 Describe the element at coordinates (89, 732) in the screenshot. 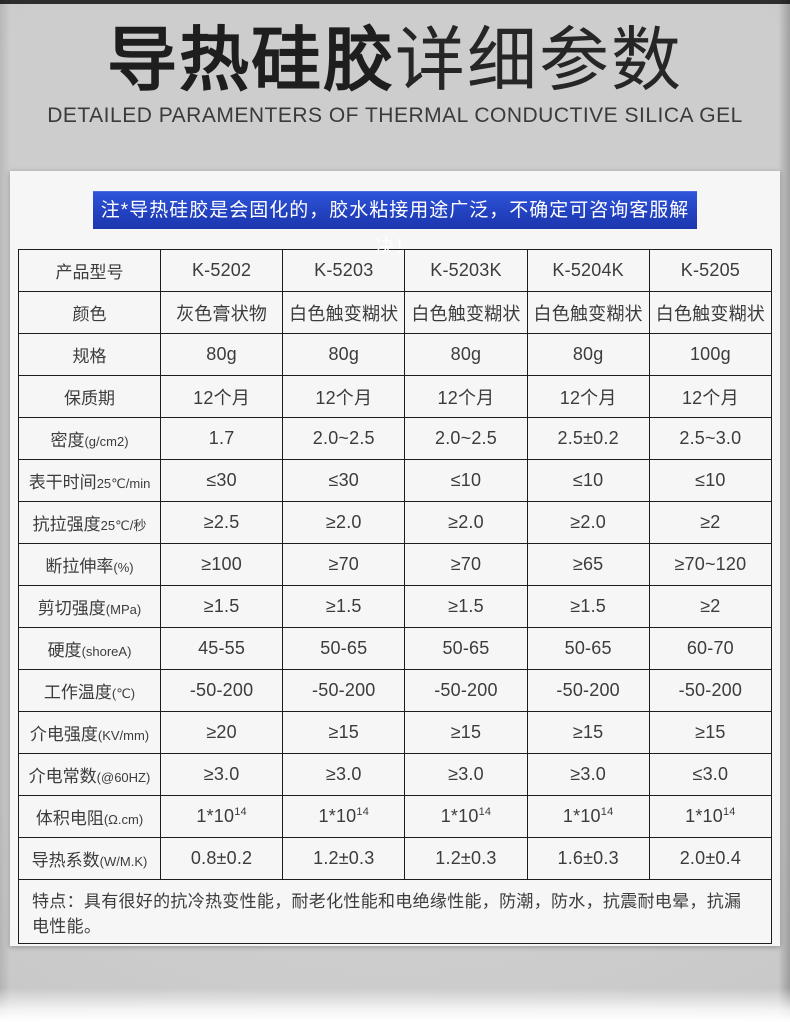

I see `row-label: 介电强度(KV/mm)` at that location.